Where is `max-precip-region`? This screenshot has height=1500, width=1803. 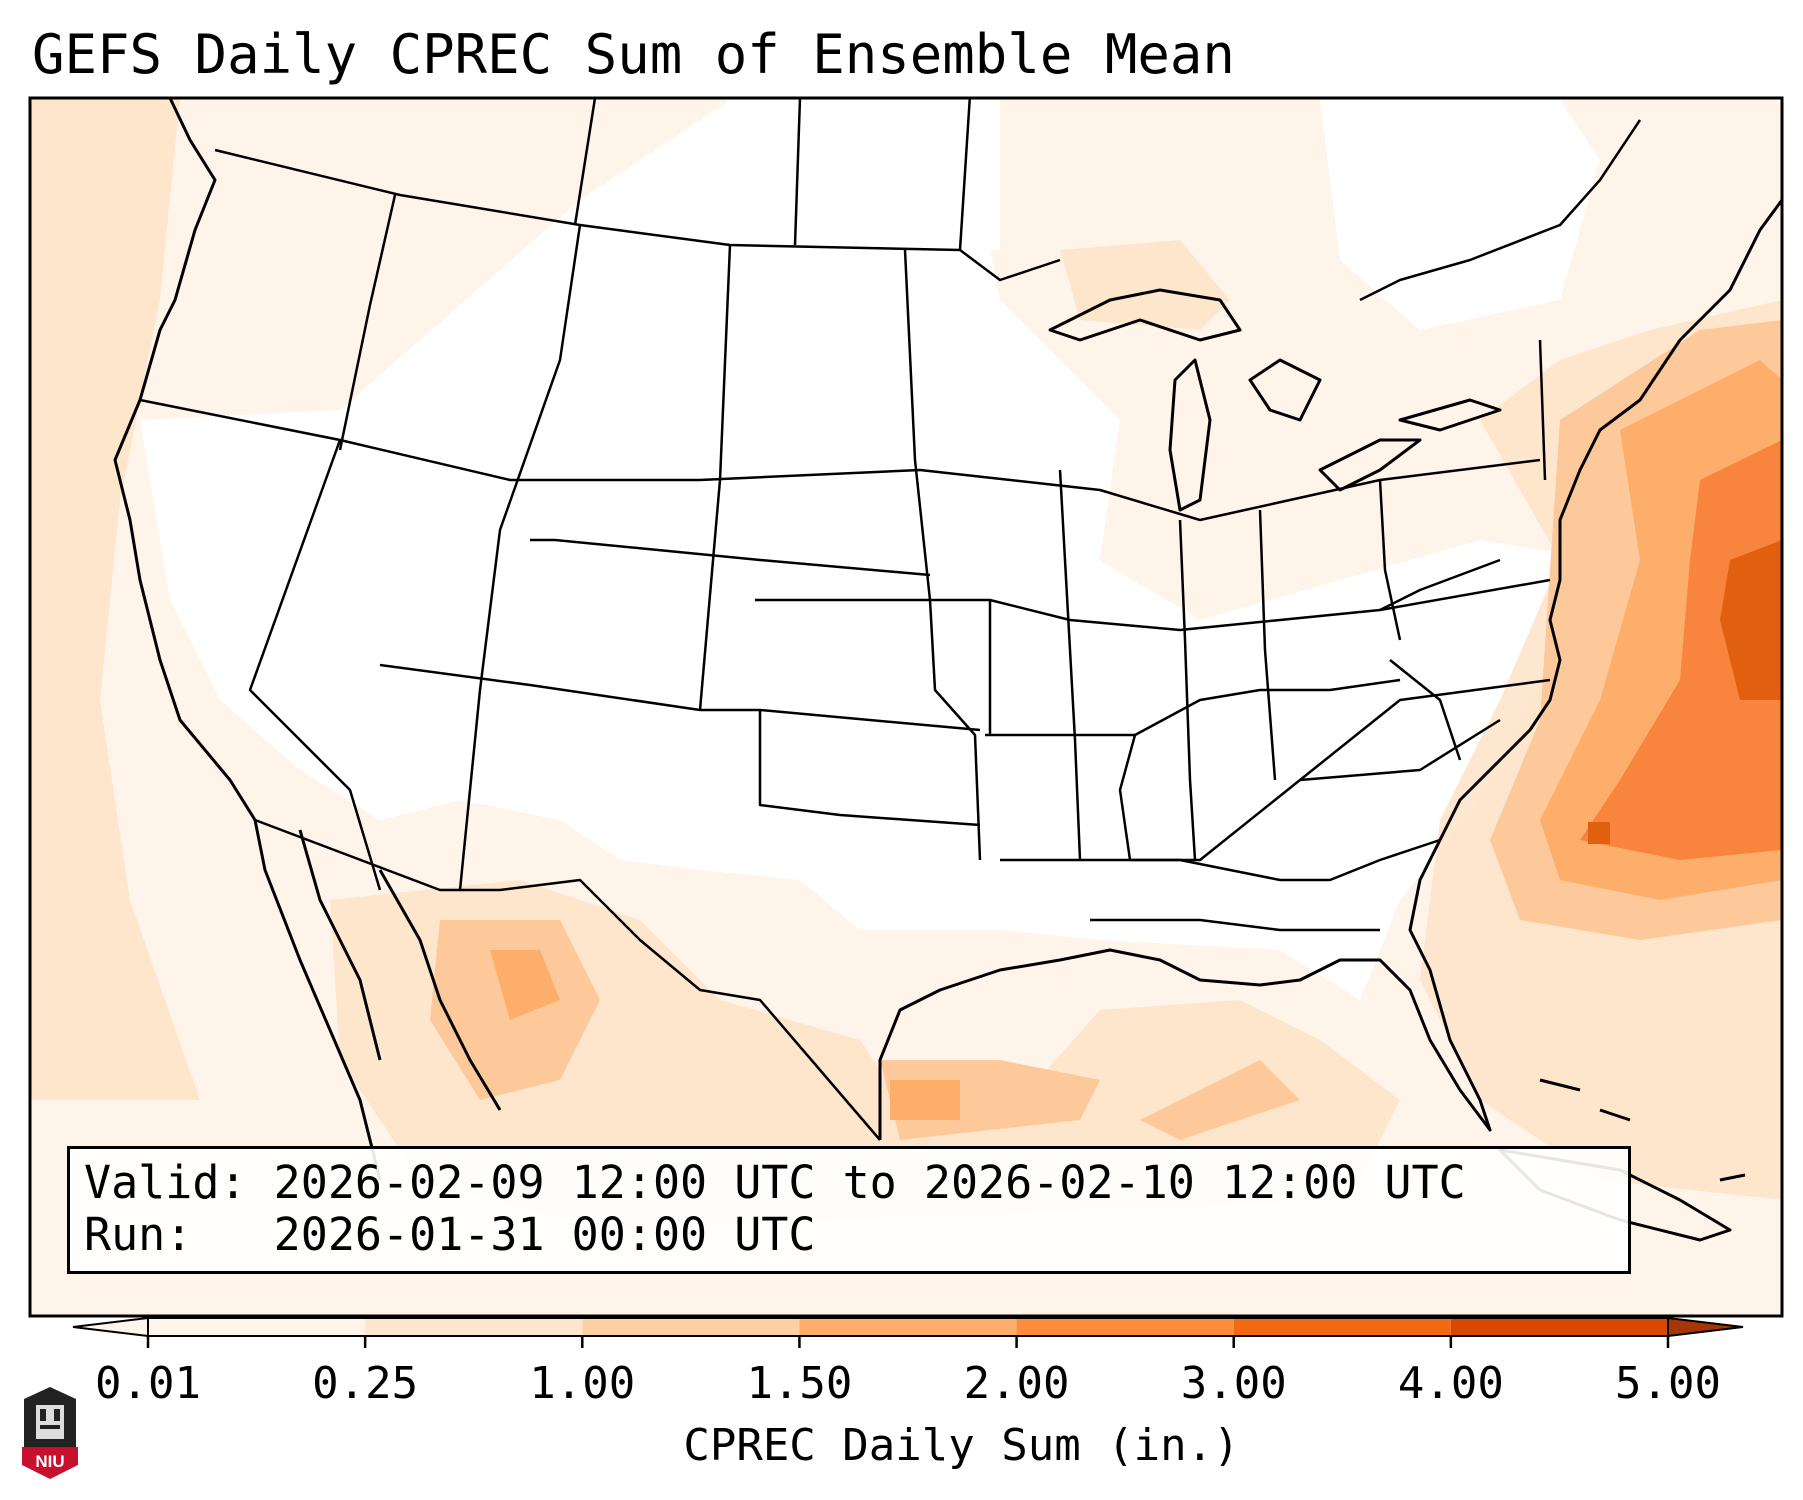 max-precip-region is located at coordinates (1685, 692).